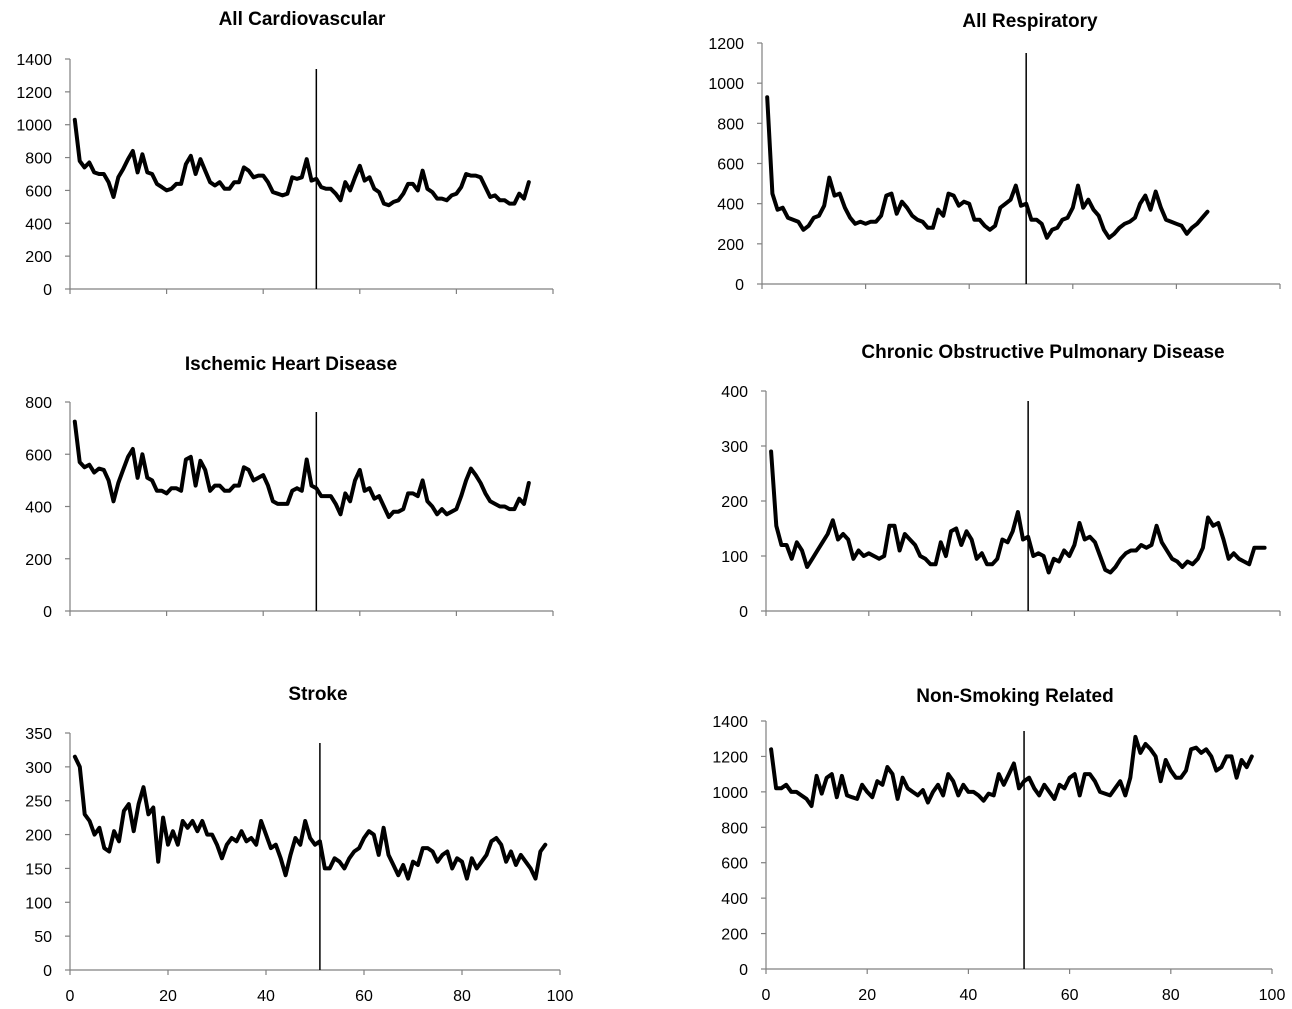  What do you see at coordinates (38, 869) in the screenshot?
I see `y-tick-label: 150` at bounding box center [38, 869].